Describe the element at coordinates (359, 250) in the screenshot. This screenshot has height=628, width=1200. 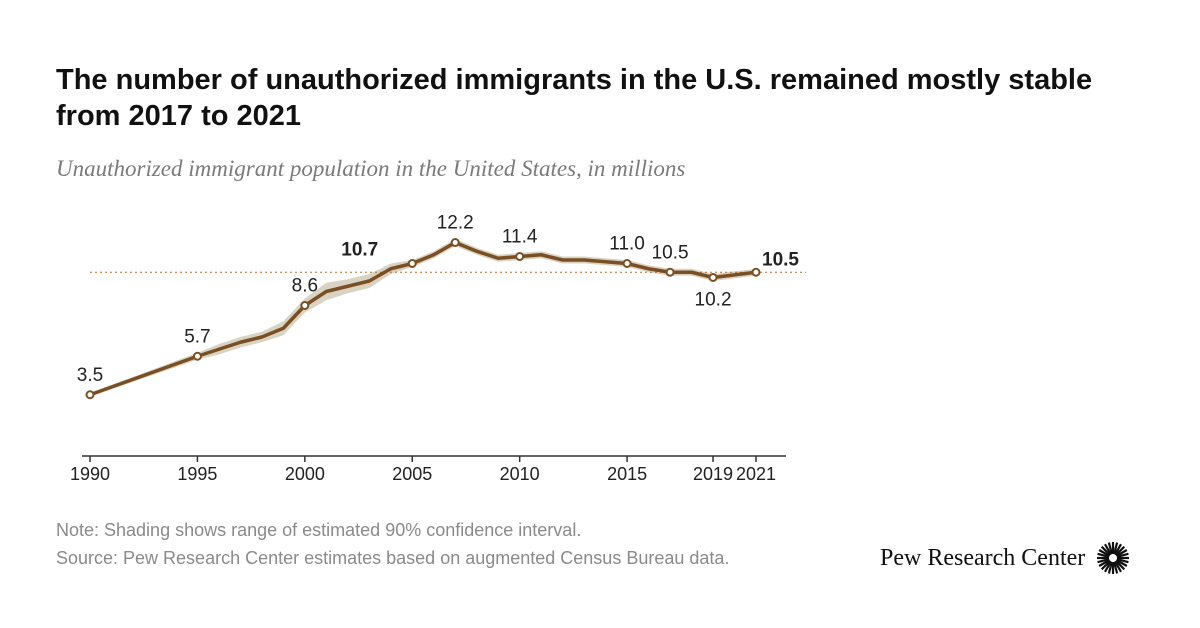
I see `data-label: 10.7` at that location.